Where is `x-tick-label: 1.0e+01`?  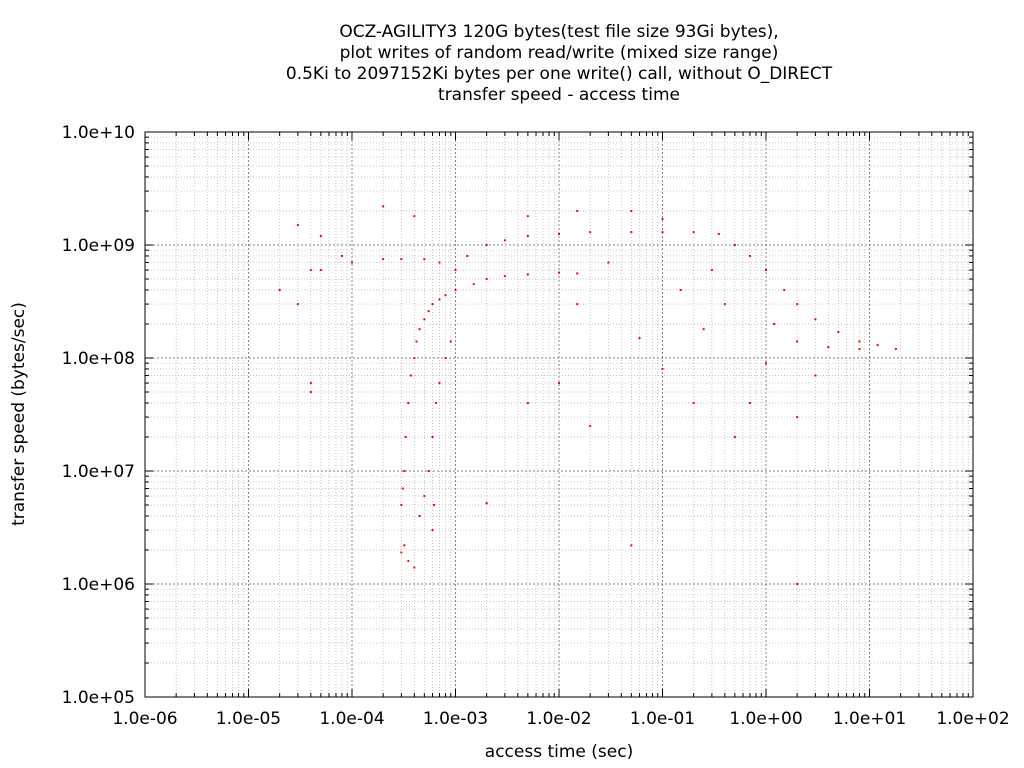 x-tick-label: 1.0e+01 is located at coordinates (869, 719).